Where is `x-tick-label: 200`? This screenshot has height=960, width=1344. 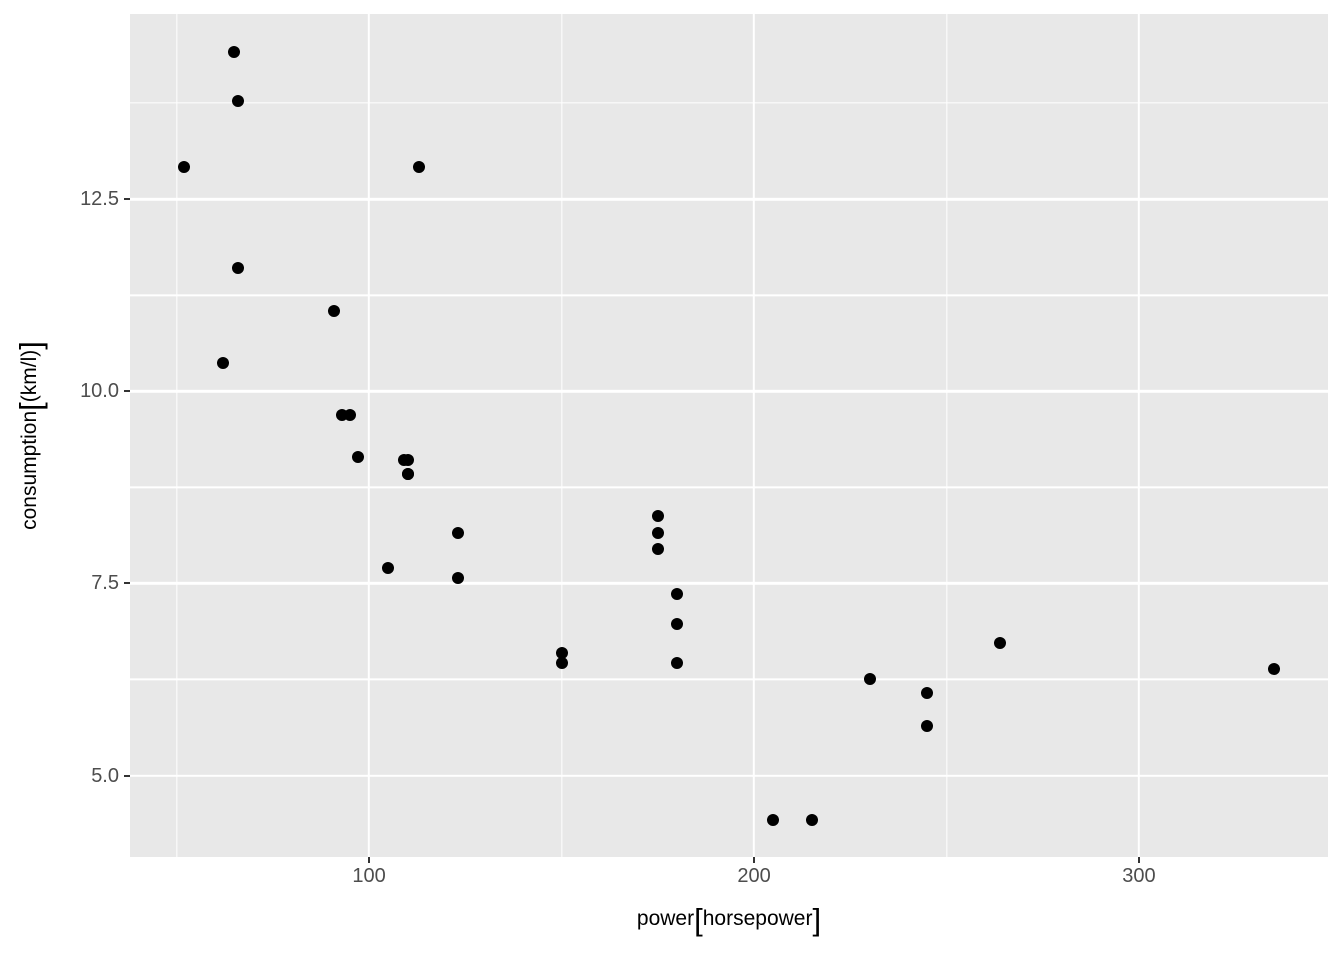 x-tick-label: 200 is located at coordinates (754, 876).